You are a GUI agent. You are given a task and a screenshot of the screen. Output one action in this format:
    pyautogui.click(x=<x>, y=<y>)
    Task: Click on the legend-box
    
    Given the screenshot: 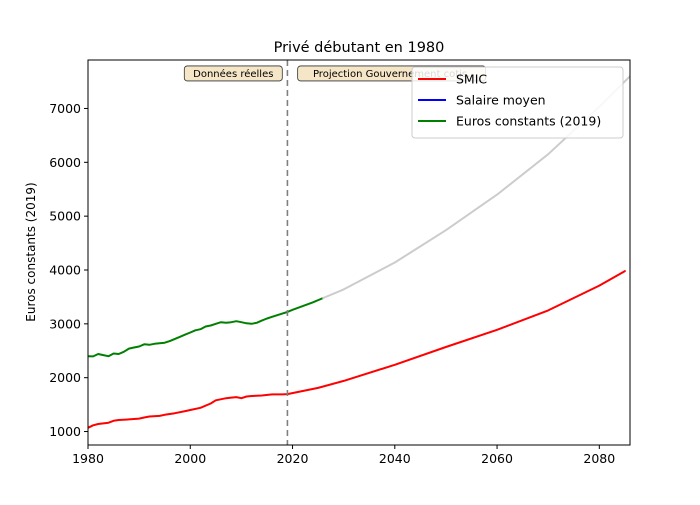 What is the action you would take?
    pyautogui.click(x=517, y=102)
    